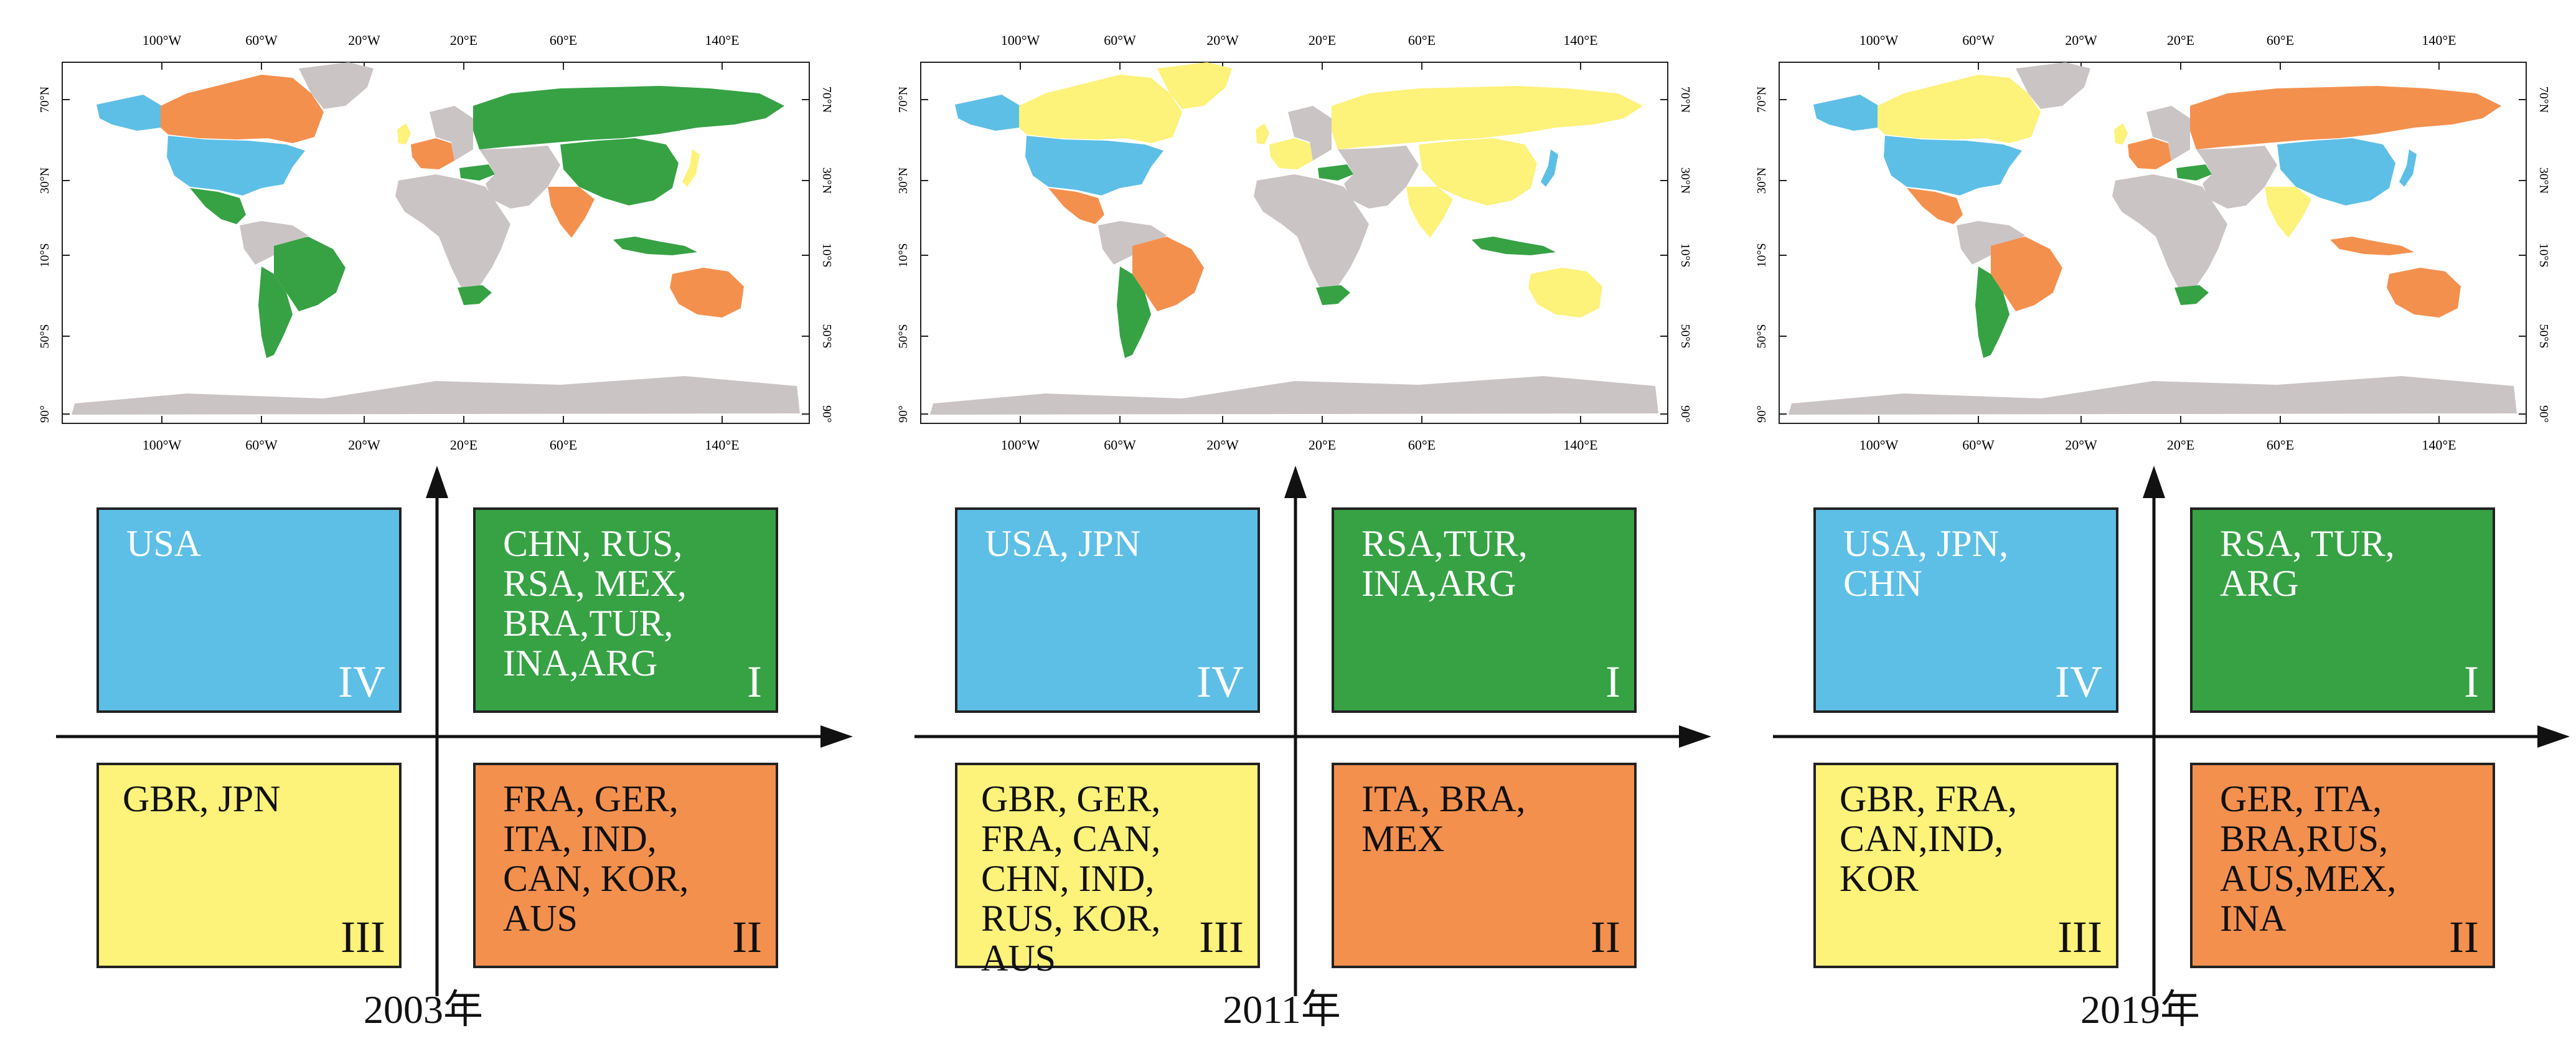 Image resolution: width=2576 pixels, height=1041 pixels. I want to click on quadrant-iv-countries: USA, so click(164, 543).